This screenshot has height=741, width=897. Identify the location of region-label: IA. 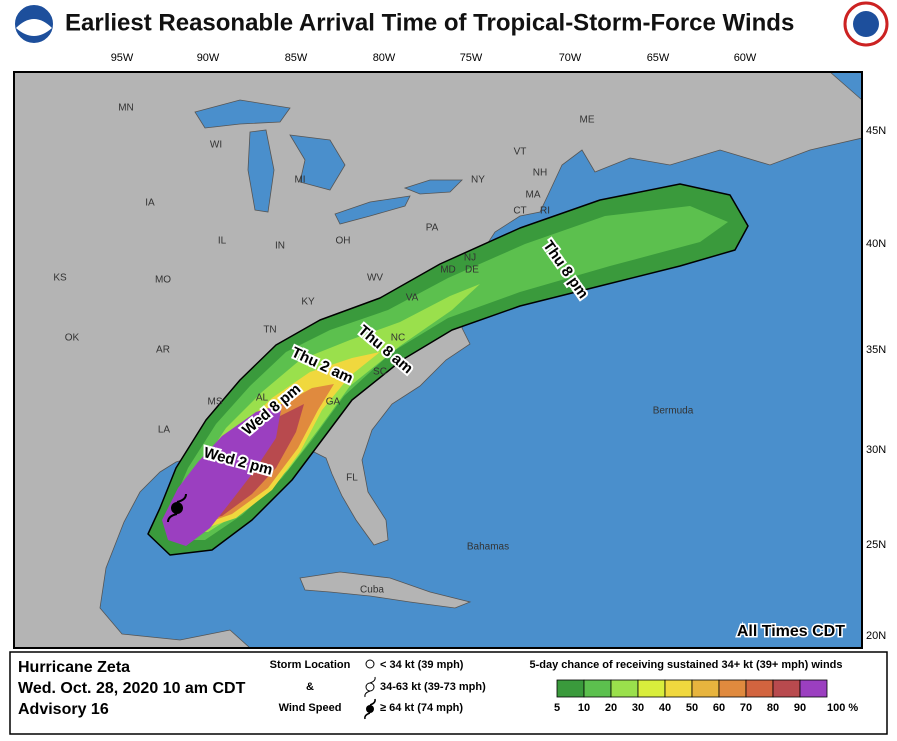
(150, 203).